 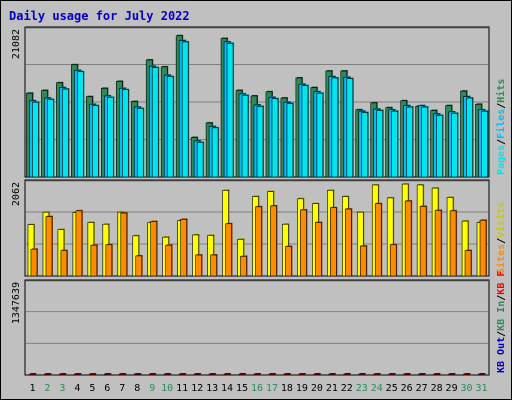 I want to click on panel-legend: KB Out/KB In/KB F, so click(x=501, y=322).